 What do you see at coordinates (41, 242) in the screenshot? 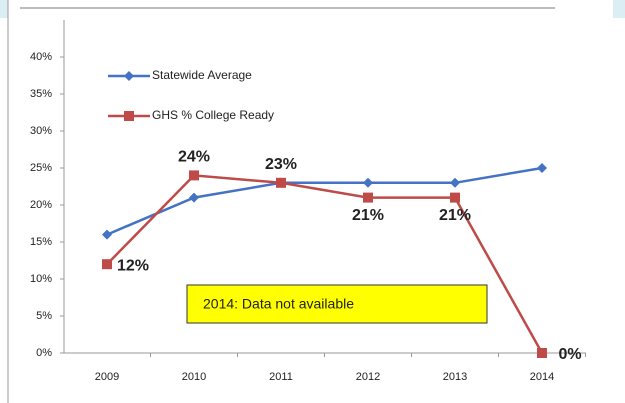
I see `y-tick-label: 15%` at bounding box center [41, 242].